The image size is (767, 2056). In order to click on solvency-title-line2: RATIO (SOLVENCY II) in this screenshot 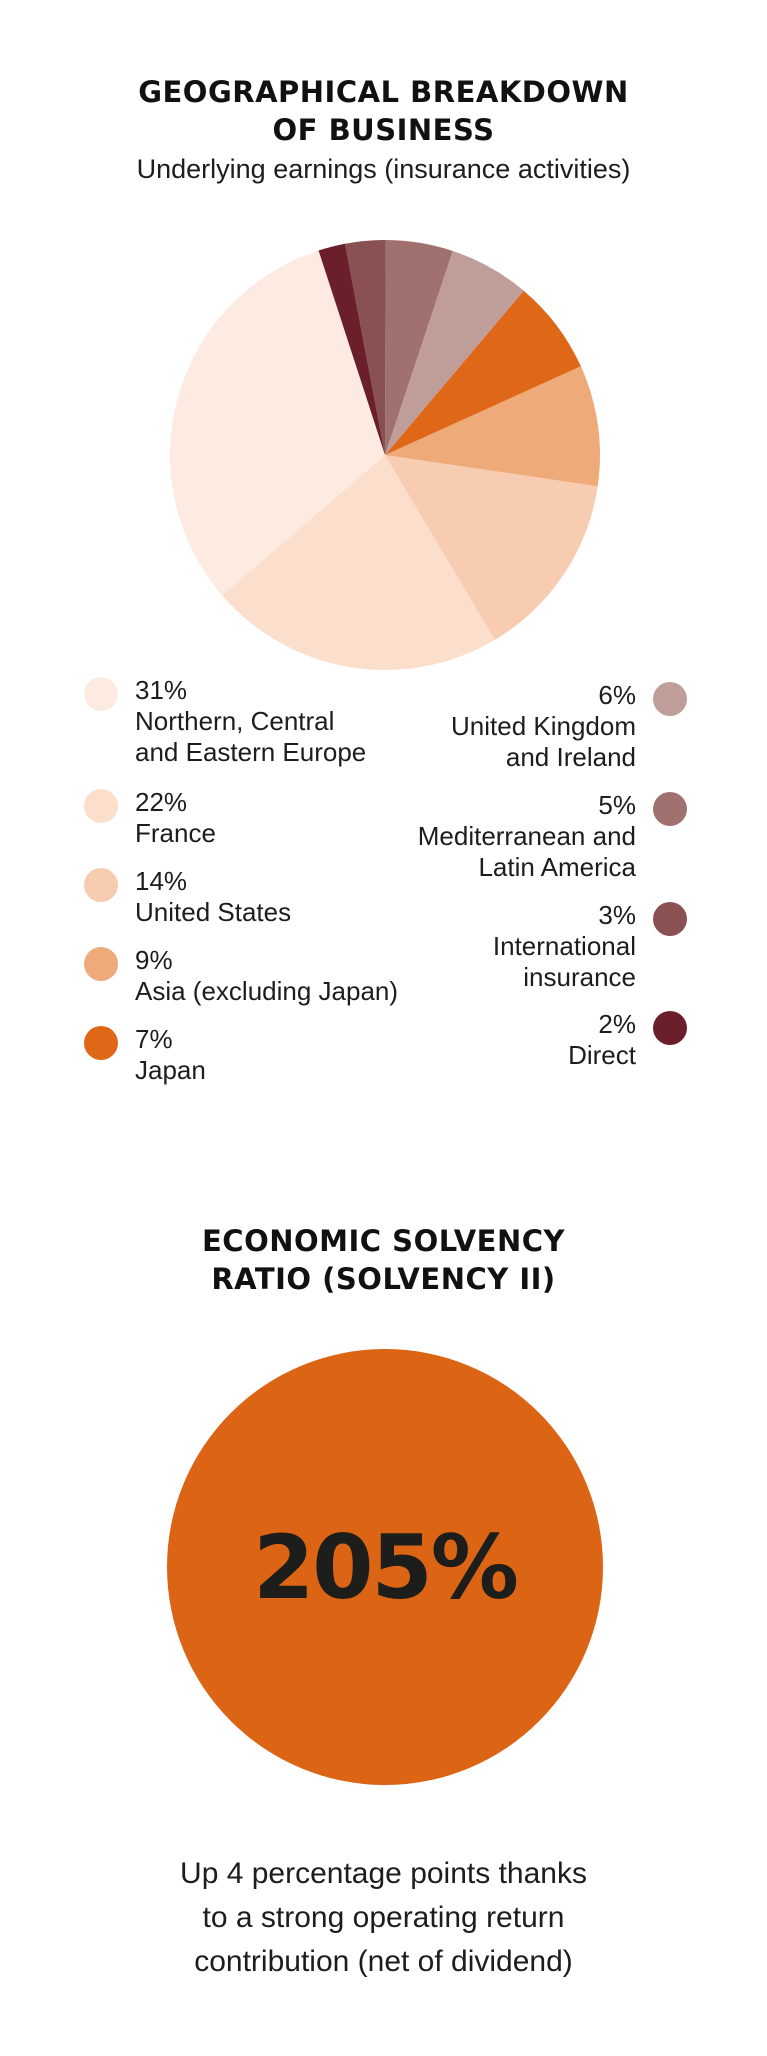, I will do `click(383, 1279)`.